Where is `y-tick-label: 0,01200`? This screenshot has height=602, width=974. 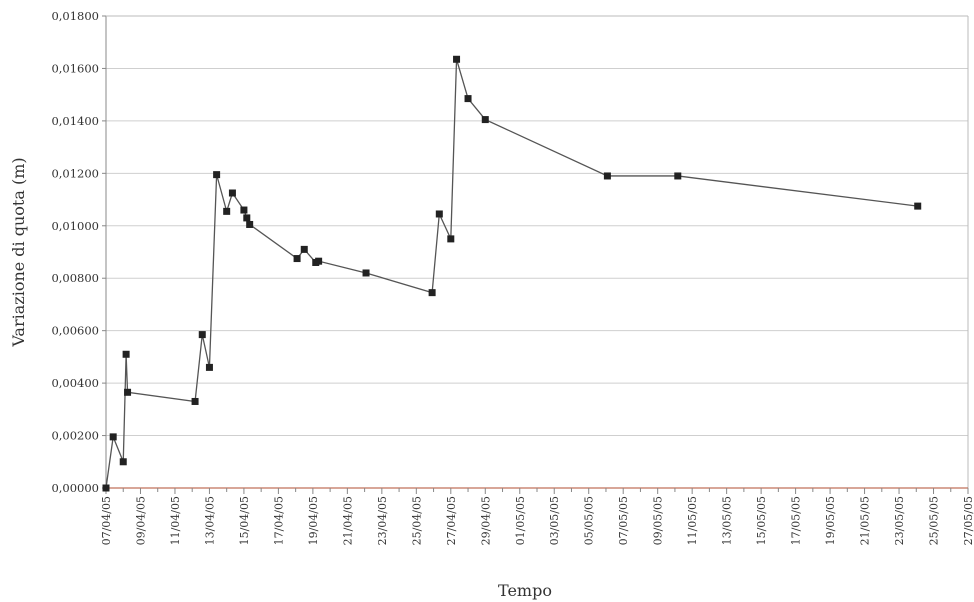
y-tick-label: 0,01200 is located at coordinates (75, 173).